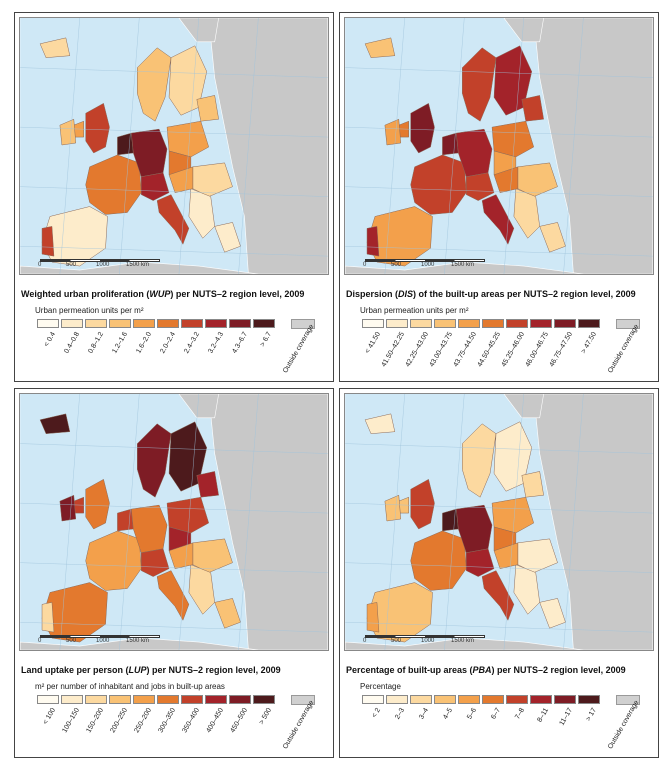  What do you see at coordinates (191, 721) in the screenshot?
I see `legend-class-label: 350–400` at bounding box center [191, 721].